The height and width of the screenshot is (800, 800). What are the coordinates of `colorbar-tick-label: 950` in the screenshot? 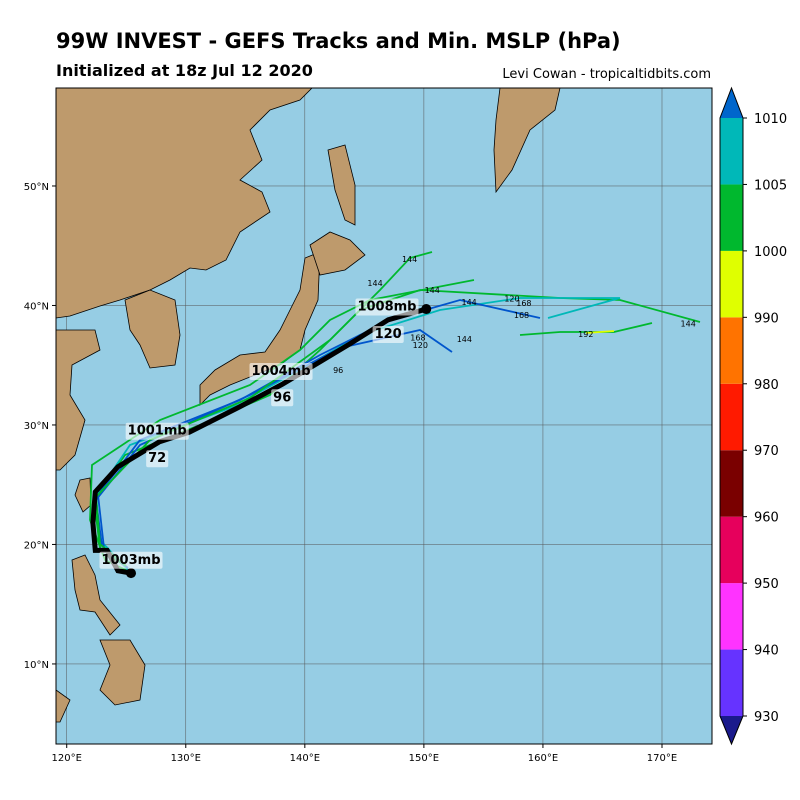 It's located at (766, 584).